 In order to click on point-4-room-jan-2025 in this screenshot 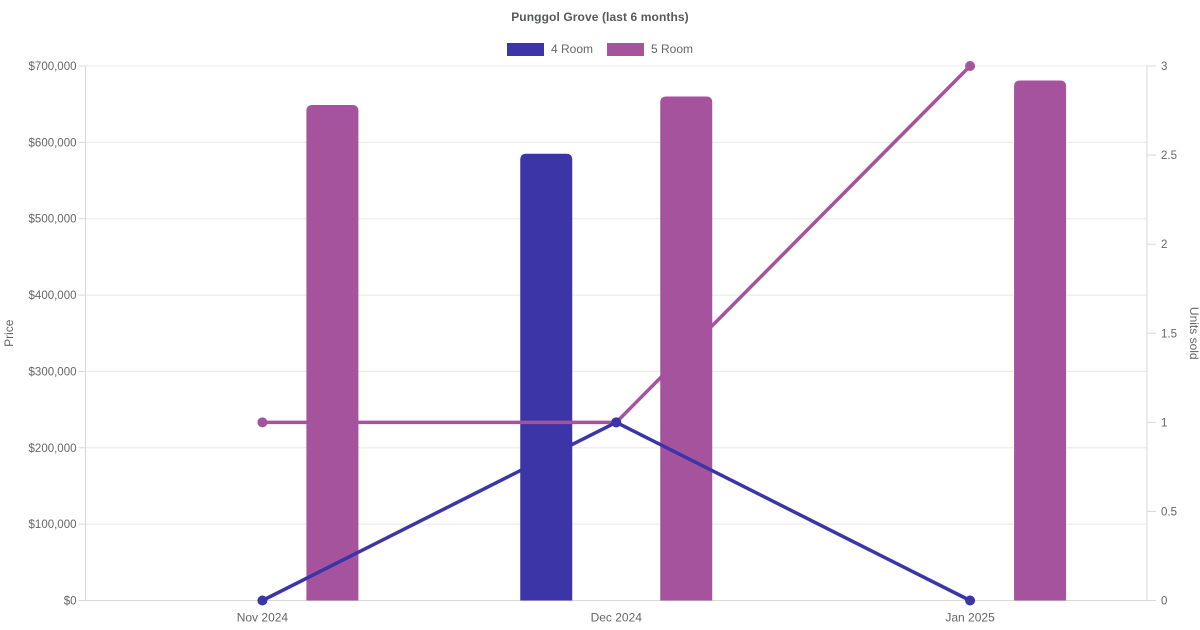, I will do `click(970, 600)`.